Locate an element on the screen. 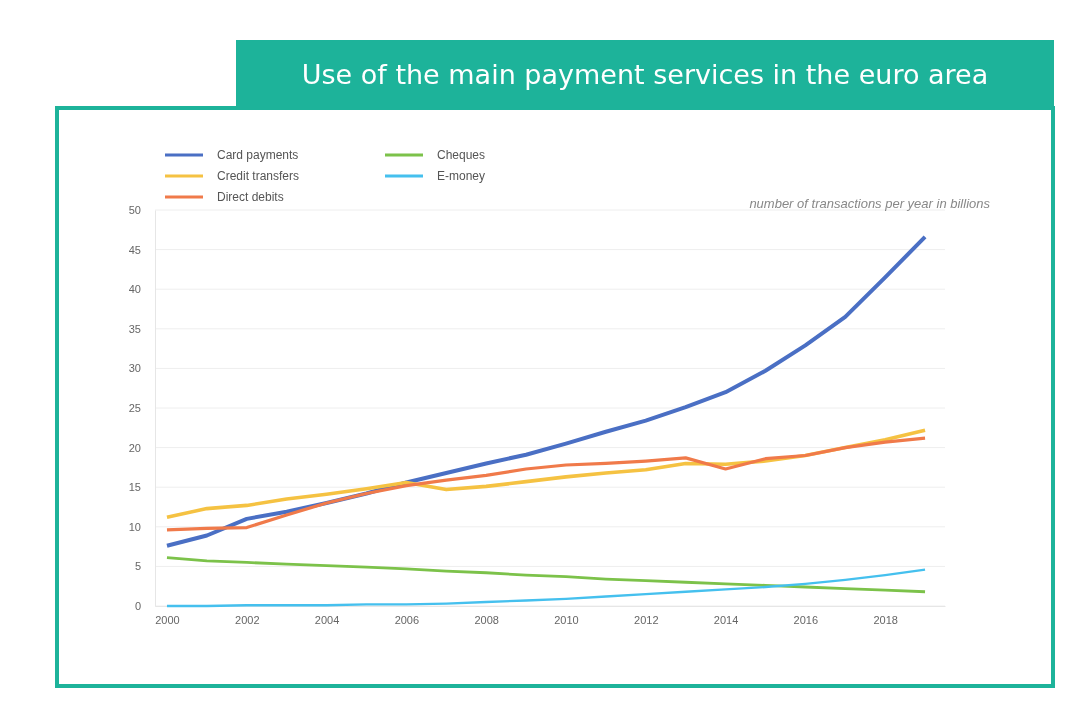 This screenshot has height=703, width=1077. y-tick-label: 15 is located at coordinates (134, 487).